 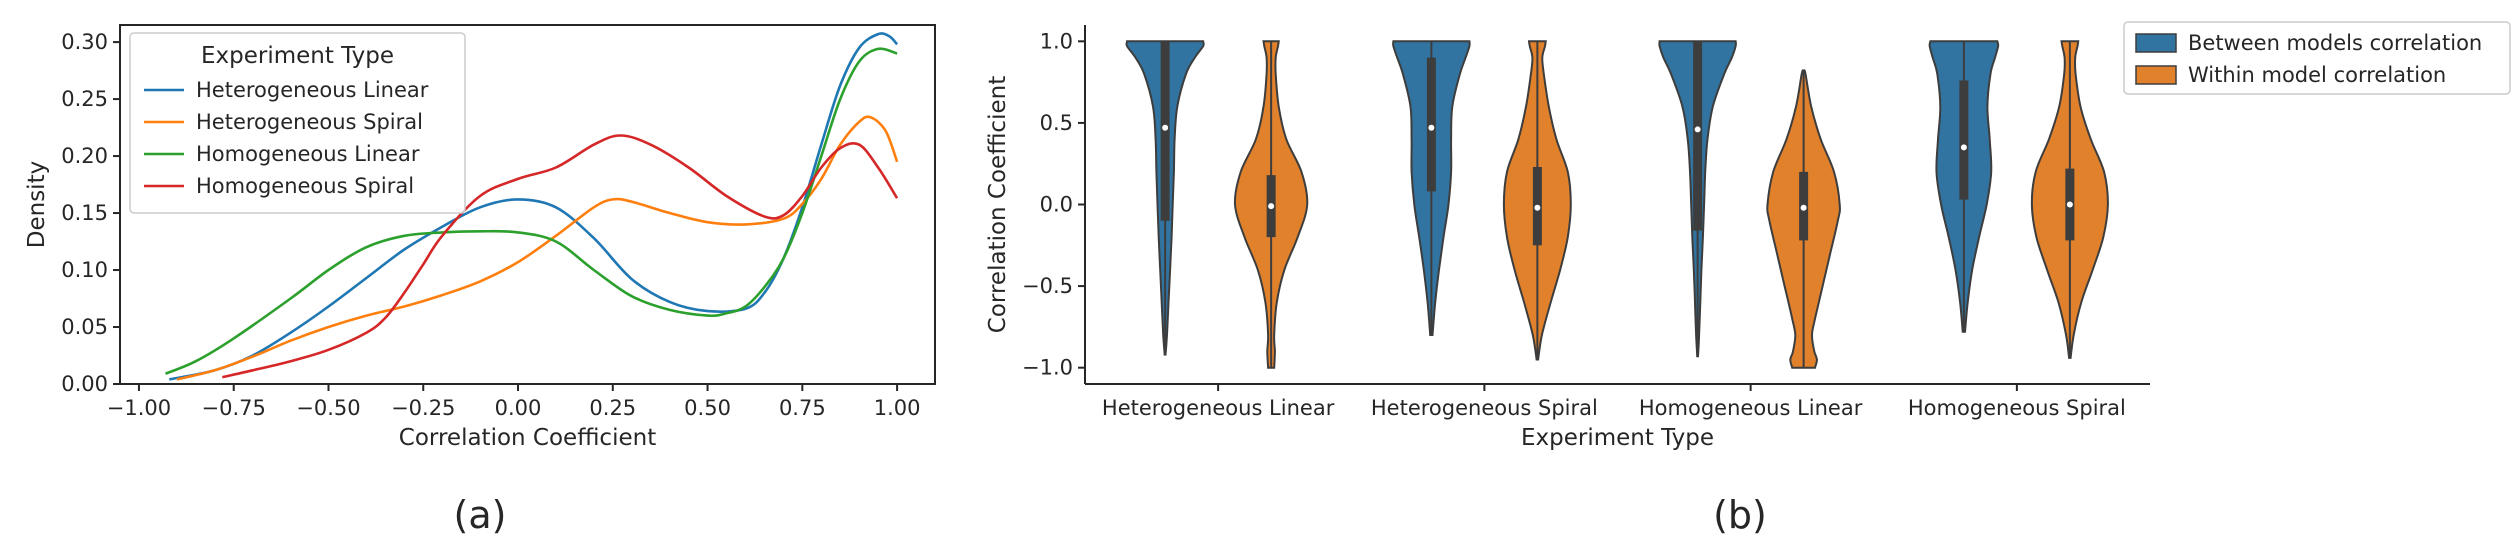 What do you see at coordinates (84, 42) in the screenshot?
I see `y-tick-label: 0.30` at bounding box center [84, 42].